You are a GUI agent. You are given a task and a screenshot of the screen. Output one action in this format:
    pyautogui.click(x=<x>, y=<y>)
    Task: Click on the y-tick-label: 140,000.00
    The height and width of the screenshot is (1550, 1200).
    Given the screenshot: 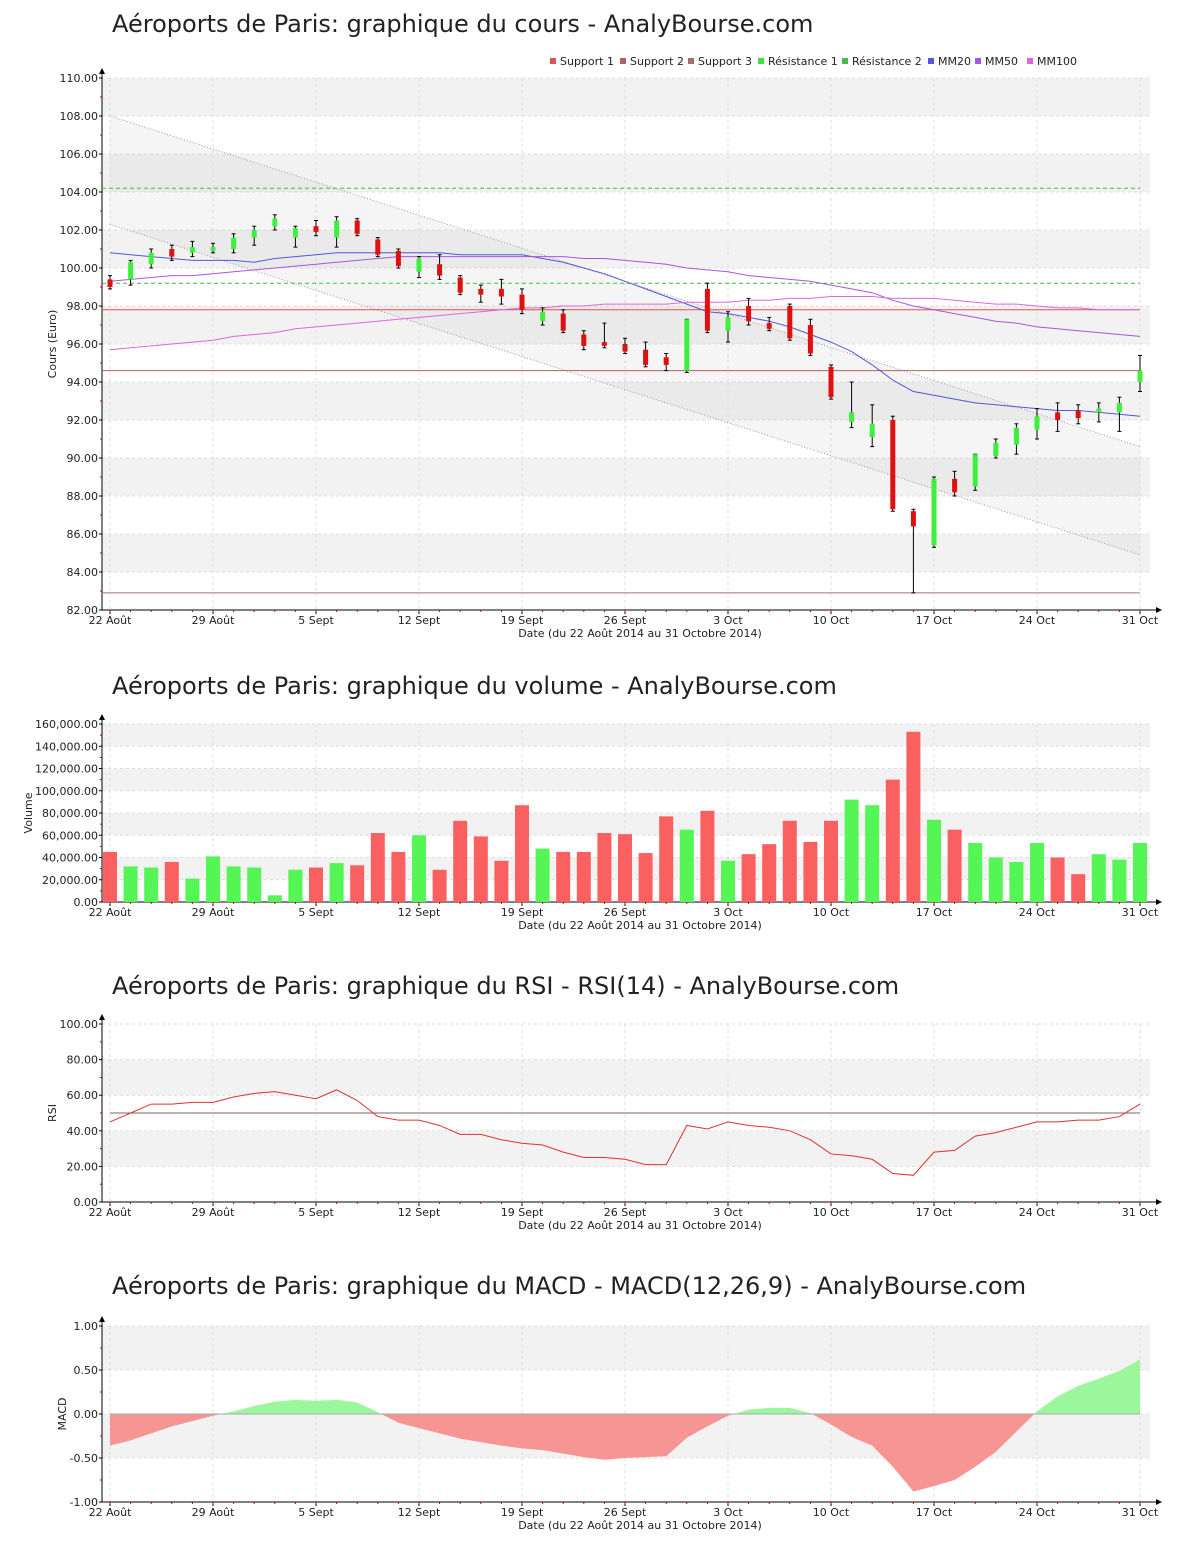 What is the action you would take?
    pyautogui.click(x=66, y=746)
    